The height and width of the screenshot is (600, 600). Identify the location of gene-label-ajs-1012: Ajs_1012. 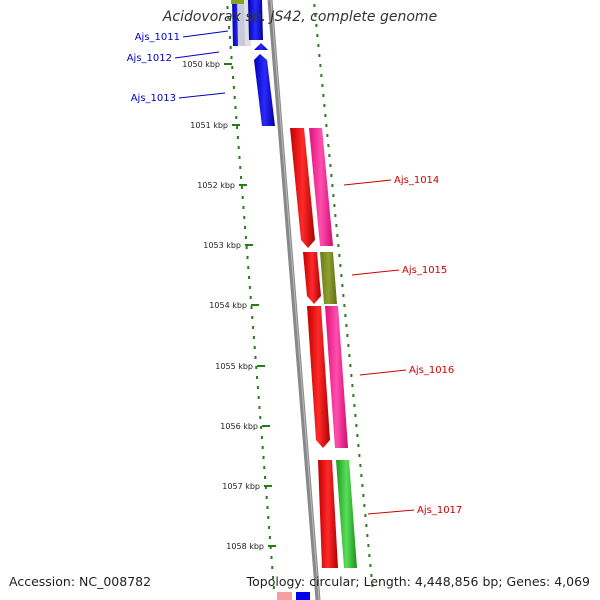
(149, 58).